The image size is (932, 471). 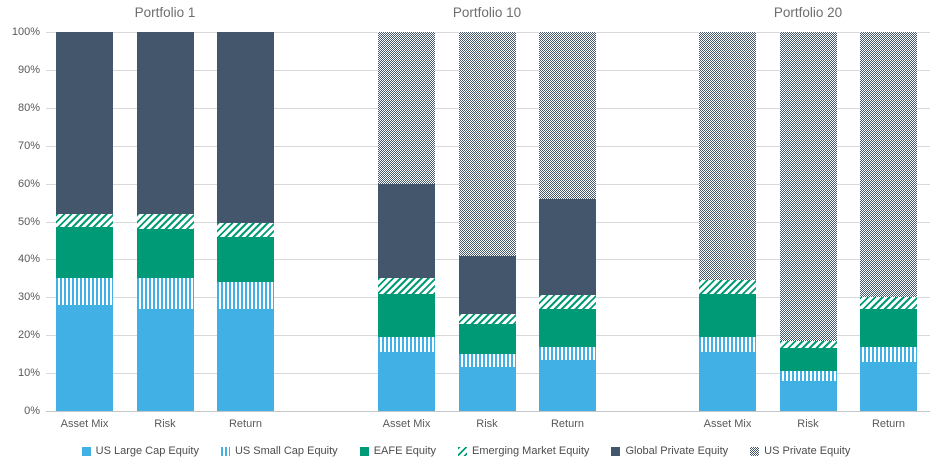 I want to click on bar-portfolio-1-return, so click(x=245, y=221).